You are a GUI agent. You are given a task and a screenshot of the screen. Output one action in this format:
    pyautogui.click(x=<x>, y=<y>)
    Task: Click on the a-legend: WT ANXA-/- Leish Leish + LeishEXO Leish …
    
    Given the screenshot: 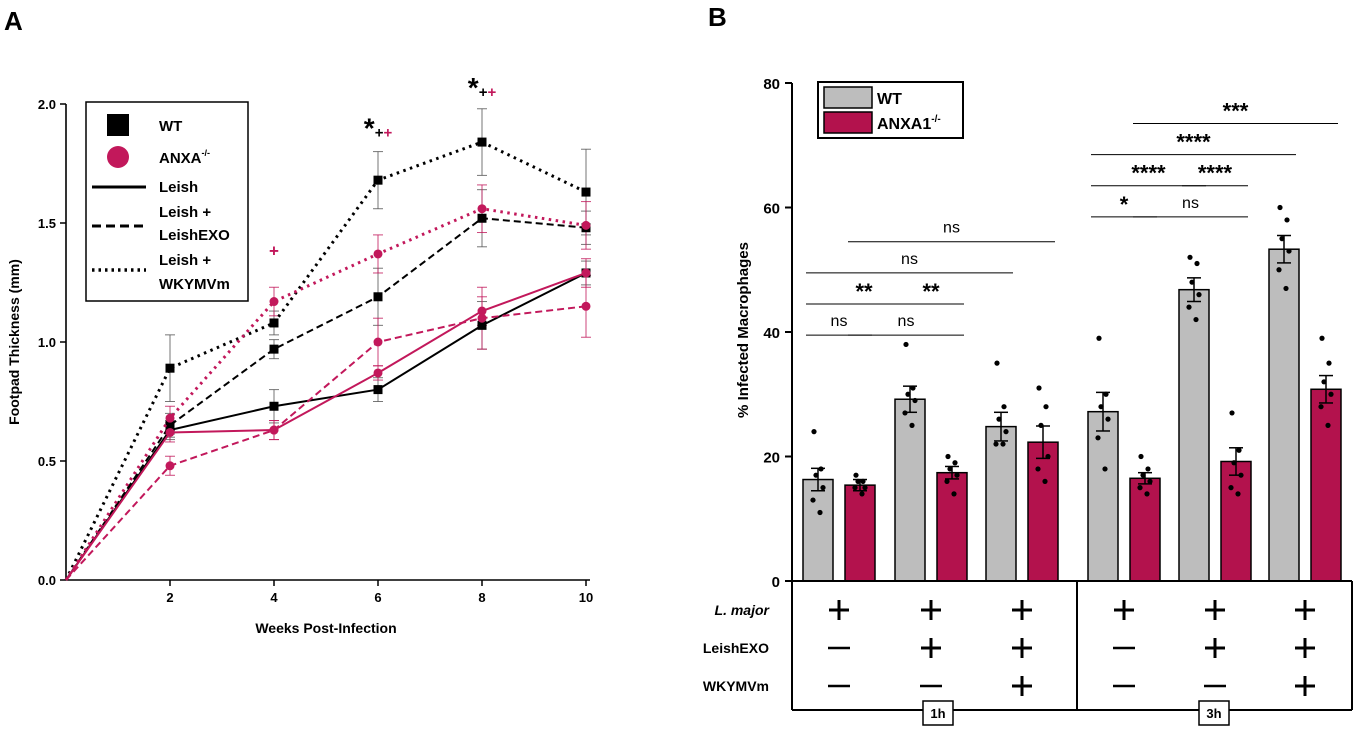 What is the action you would take?
    pyautogui.click(x=167, y=201)
    